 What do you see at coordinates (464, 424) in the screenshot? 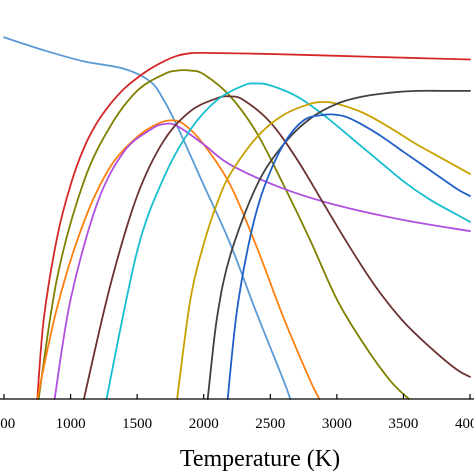
I see `x-tick-label: 4000` at bounding box center [464, 424].